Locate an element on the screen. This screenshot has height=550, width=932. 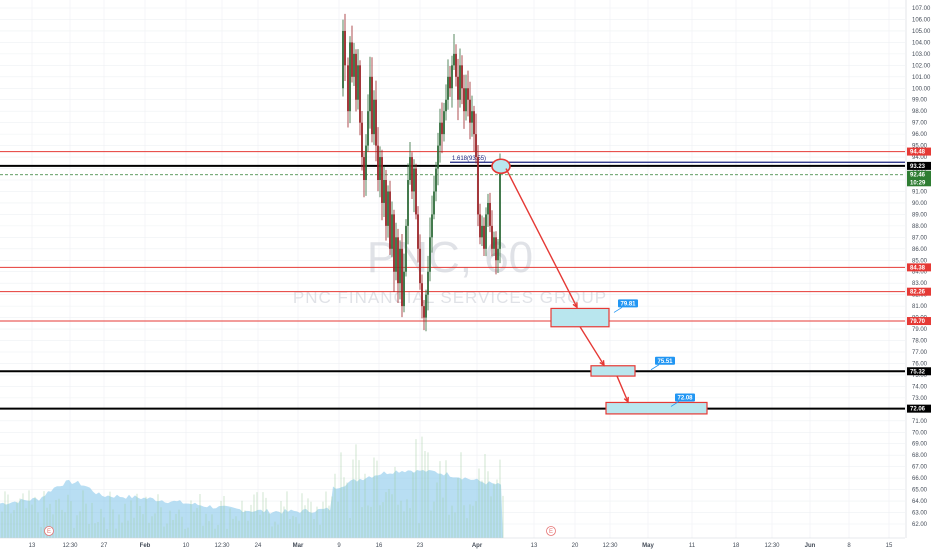
price-tag-label: 79.70 is located at coordinates (918, 322).